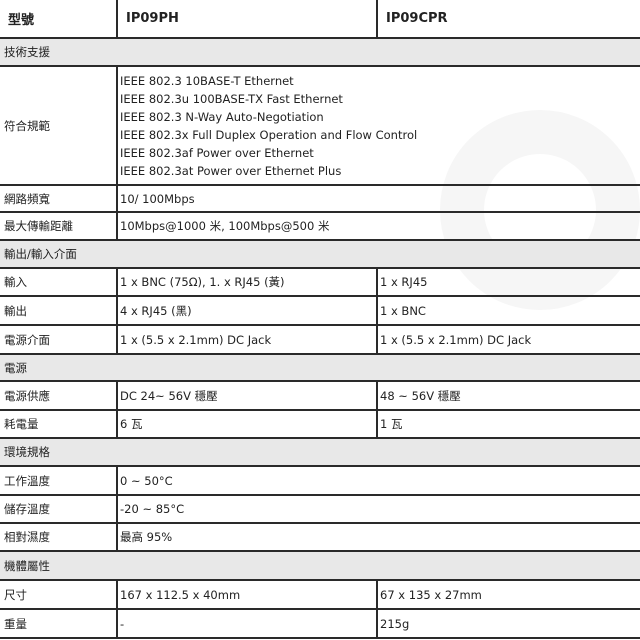  What do you see at coordinates (27, 565) in the screenshot?
I see `section-title: 機體屬性` at bounding box center [27, 565].